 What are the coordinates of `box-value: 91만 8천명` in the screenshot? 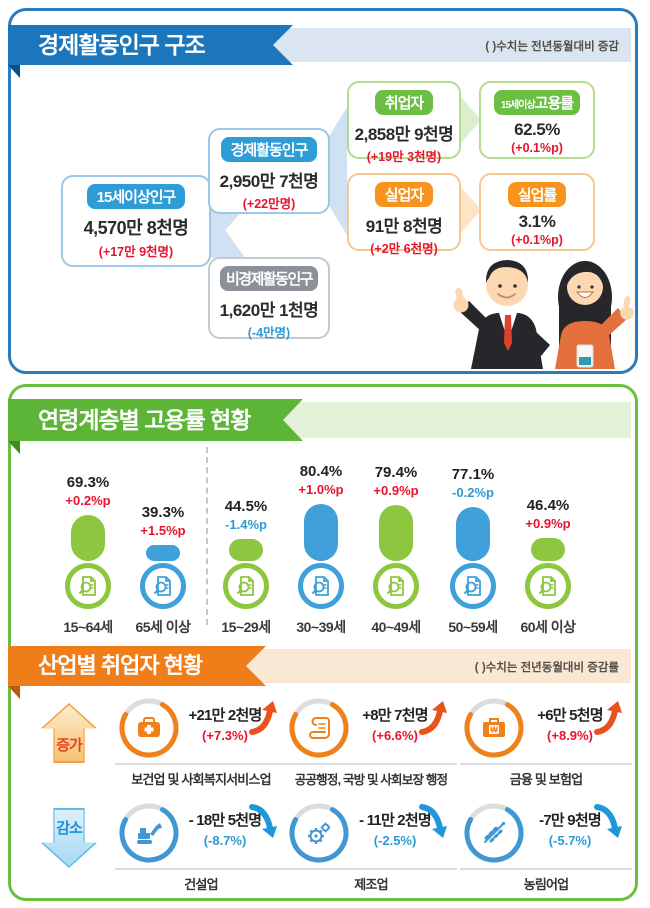 It's located at (404, 226).